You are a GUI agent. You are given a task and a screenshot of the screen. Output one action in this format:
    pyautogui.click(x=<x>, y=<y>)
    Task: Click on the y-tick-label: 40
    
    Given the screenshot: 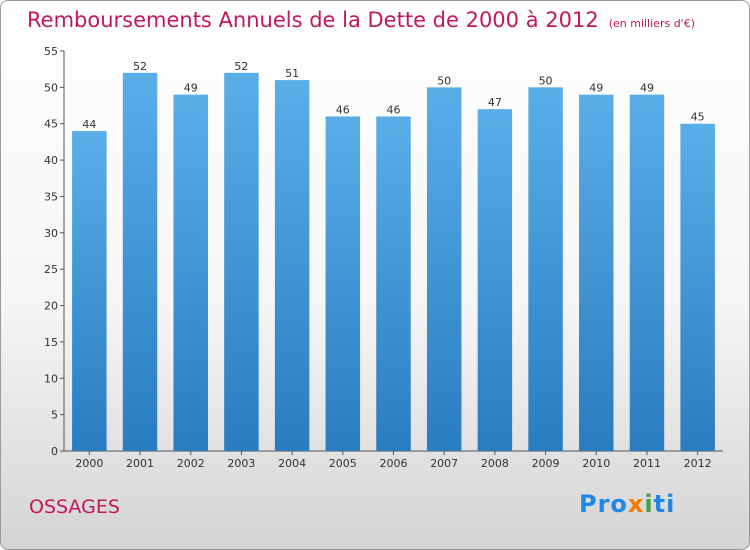 What is the action you would take?
    pyautogui.click(x=51, y=160)
    